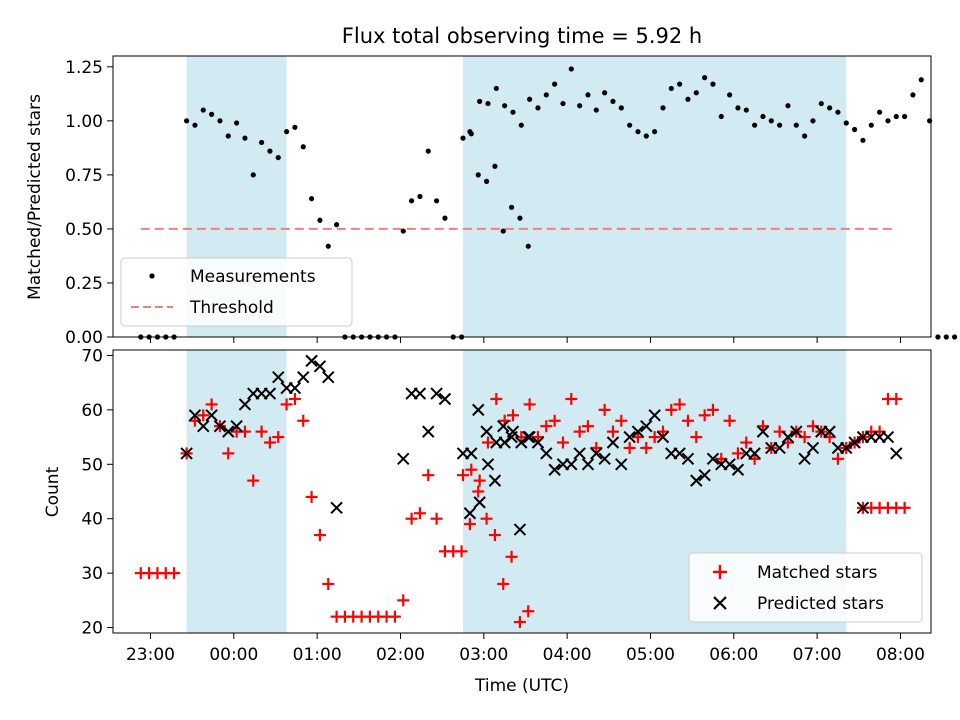 This screenshot has height=720, width=960. Describe the element at coordinates (720, 603) in the screenshot. I see `legend-predicted-marker` at that location.